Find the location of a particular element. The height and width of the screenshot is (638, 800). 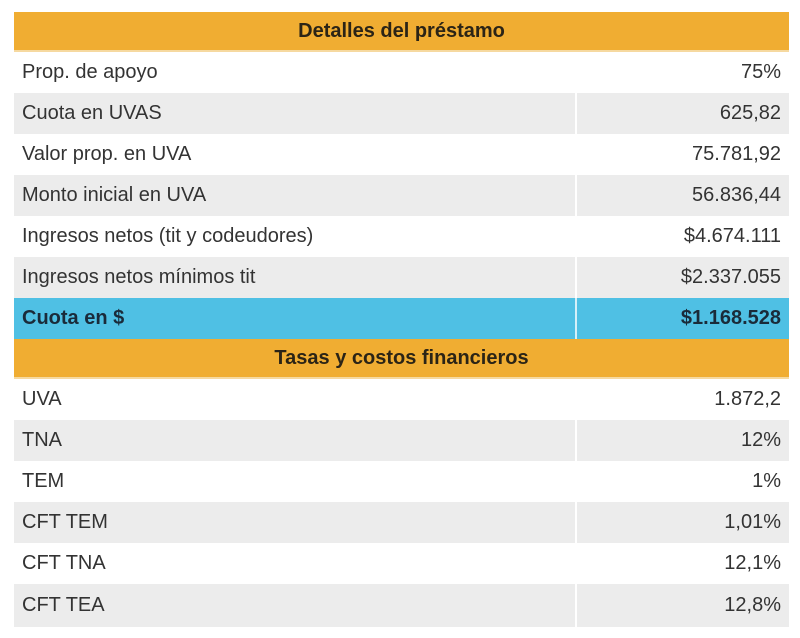

row-label: Prop. de apoyo is located at coordinates (90, 72).